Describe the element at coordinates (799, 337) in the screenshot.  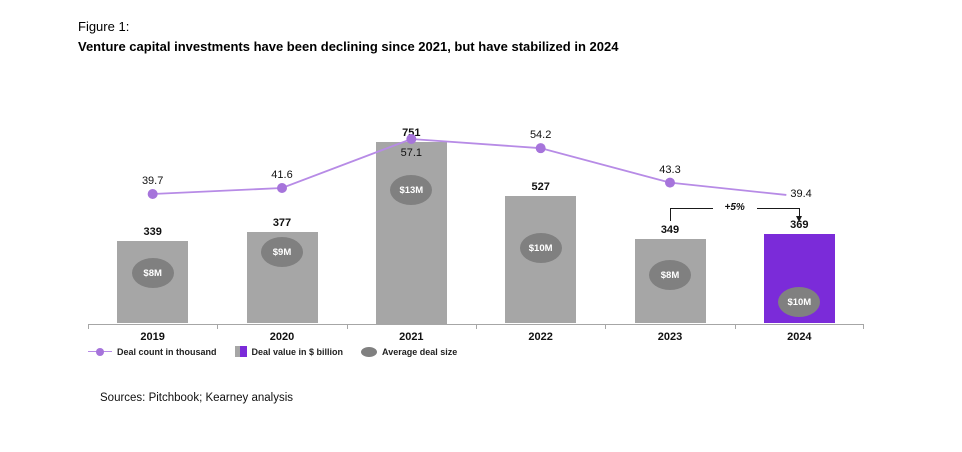
I see `x-axis-label-2024: 2024` at that location.